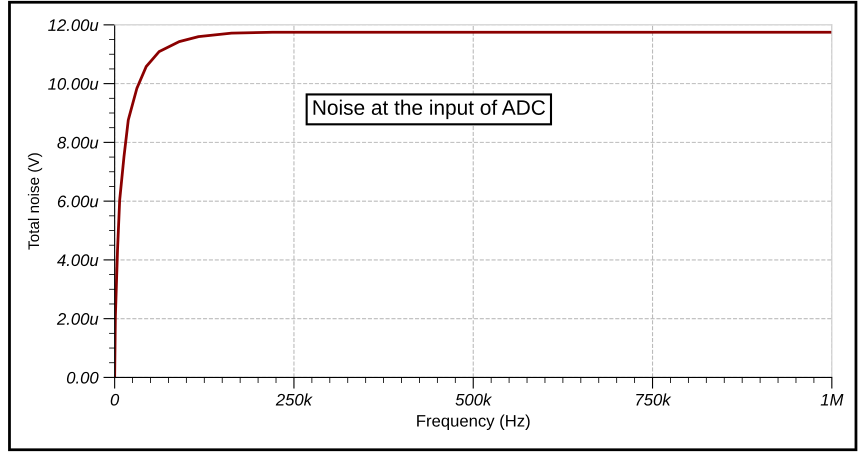  I want to click on x-axis-title: Frequency (Hz), so click(473, 422).